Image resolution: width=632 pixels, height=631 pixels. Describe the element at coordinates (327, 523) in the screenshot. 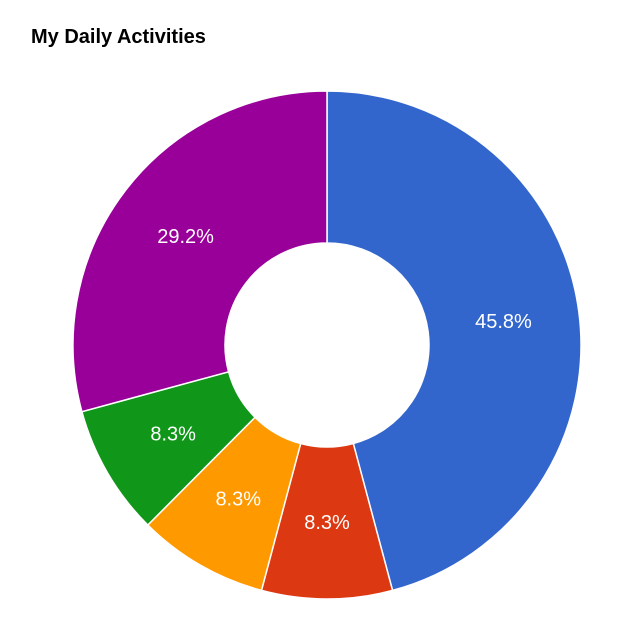

I see `slice-label-2: 8.3%` at that location.